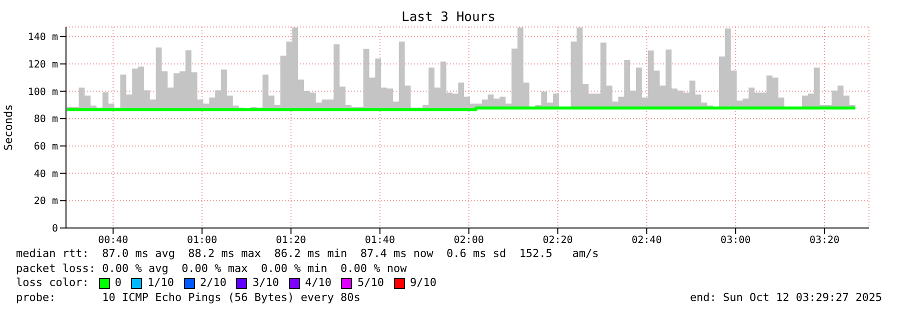 The width and height of the screenshot is (897, 310). What do you see at coordinates (202, 240) in the screenshot?
I see `x-tick-label: 01:00` at bounding box center [202, 240].